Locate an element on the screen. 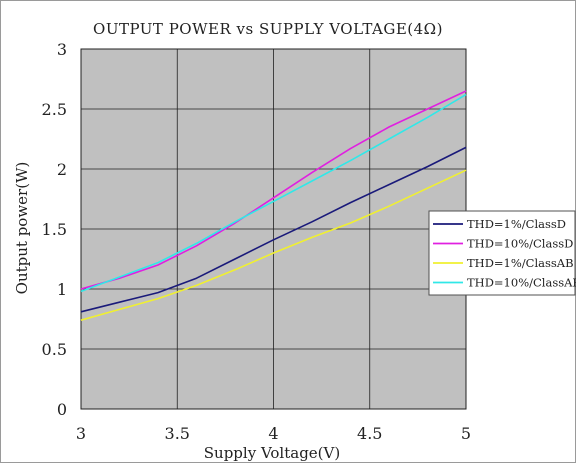 The image size is (576, 464). y-tick-label: 2.5 is located at coordinates (54, 109).